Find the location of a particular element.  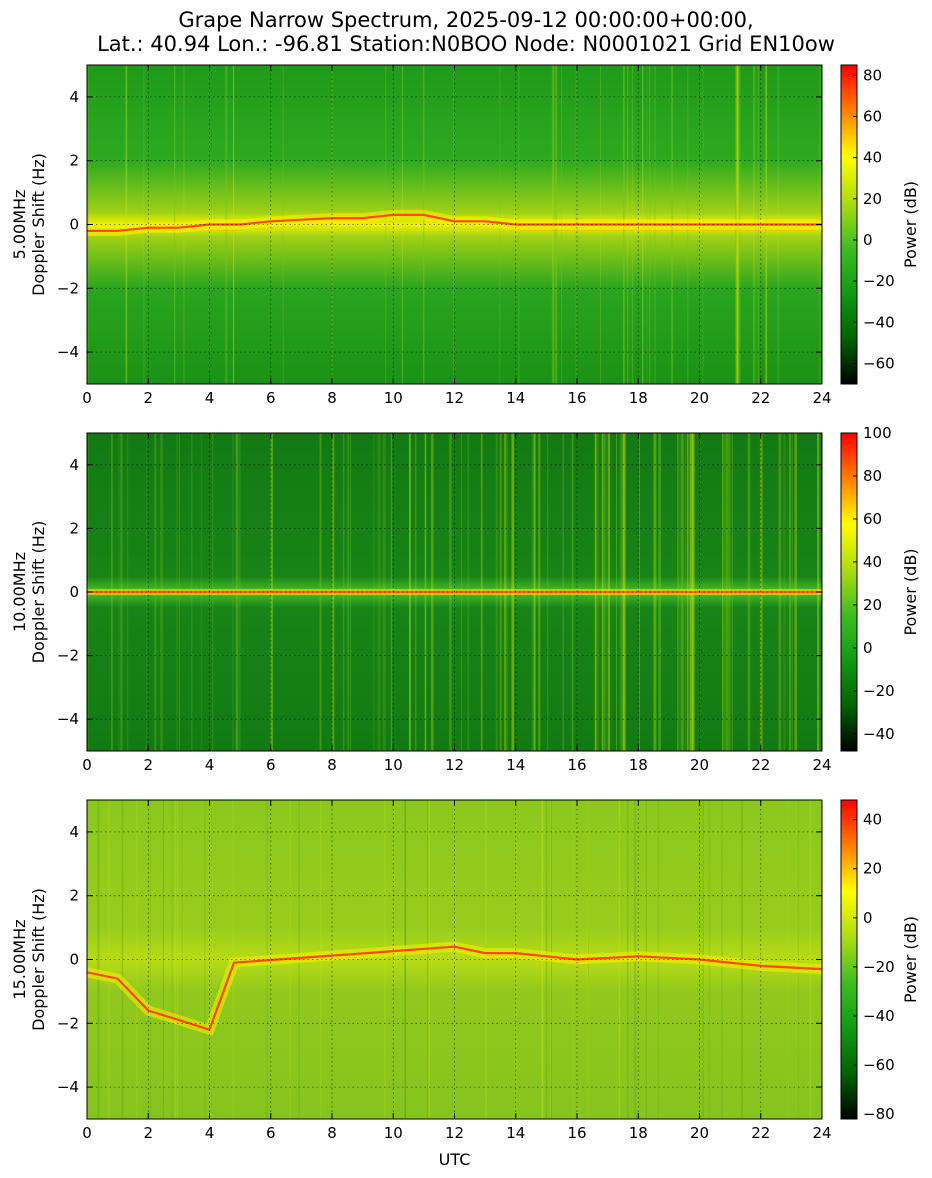

colorbar-p5: 80 60 40 20 0 −20 −40 −60 Power (dB) is located at coordinates (880, 224).